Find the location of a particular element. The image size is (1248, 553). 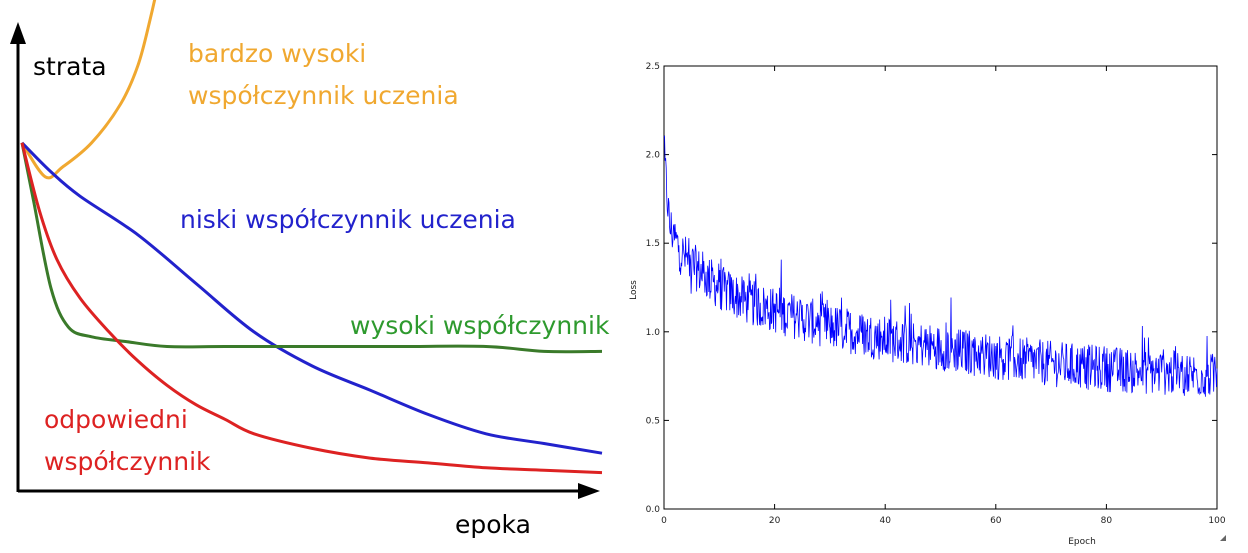

x-axis-label: Epoch is located at coordinates (1082, 542).